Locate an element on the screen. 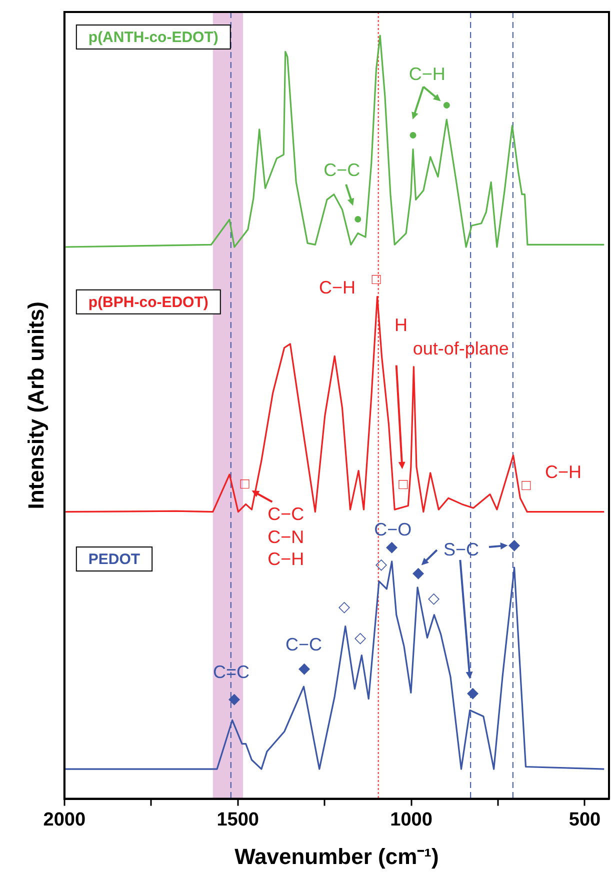 The height and width of the screenshot is (879, 611). annotation: C−N is located at coordinates (286, 537).